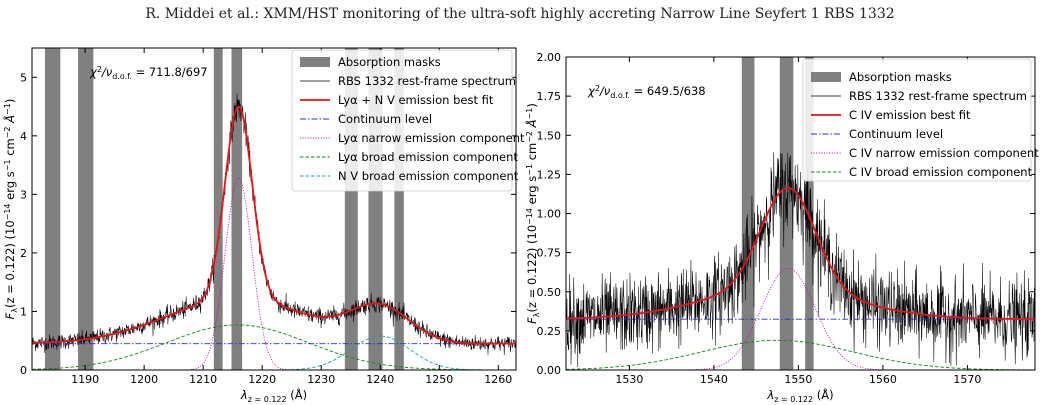 The height and width of the screenshot is (405, 1040). I want to click on legend-label: C IV narrow emission component, so click(944, 153).